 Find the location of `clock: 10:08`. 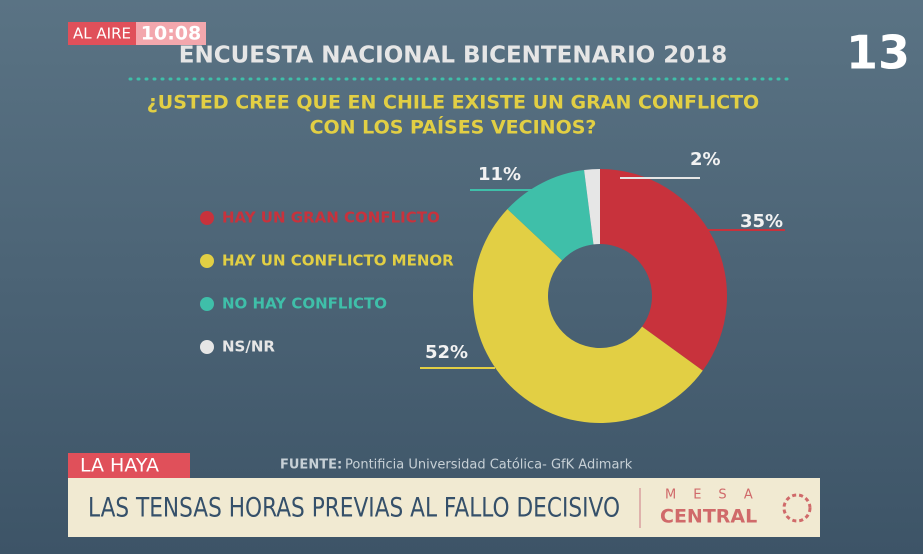

clock: 10:08 is located at coordinates (171, 34).